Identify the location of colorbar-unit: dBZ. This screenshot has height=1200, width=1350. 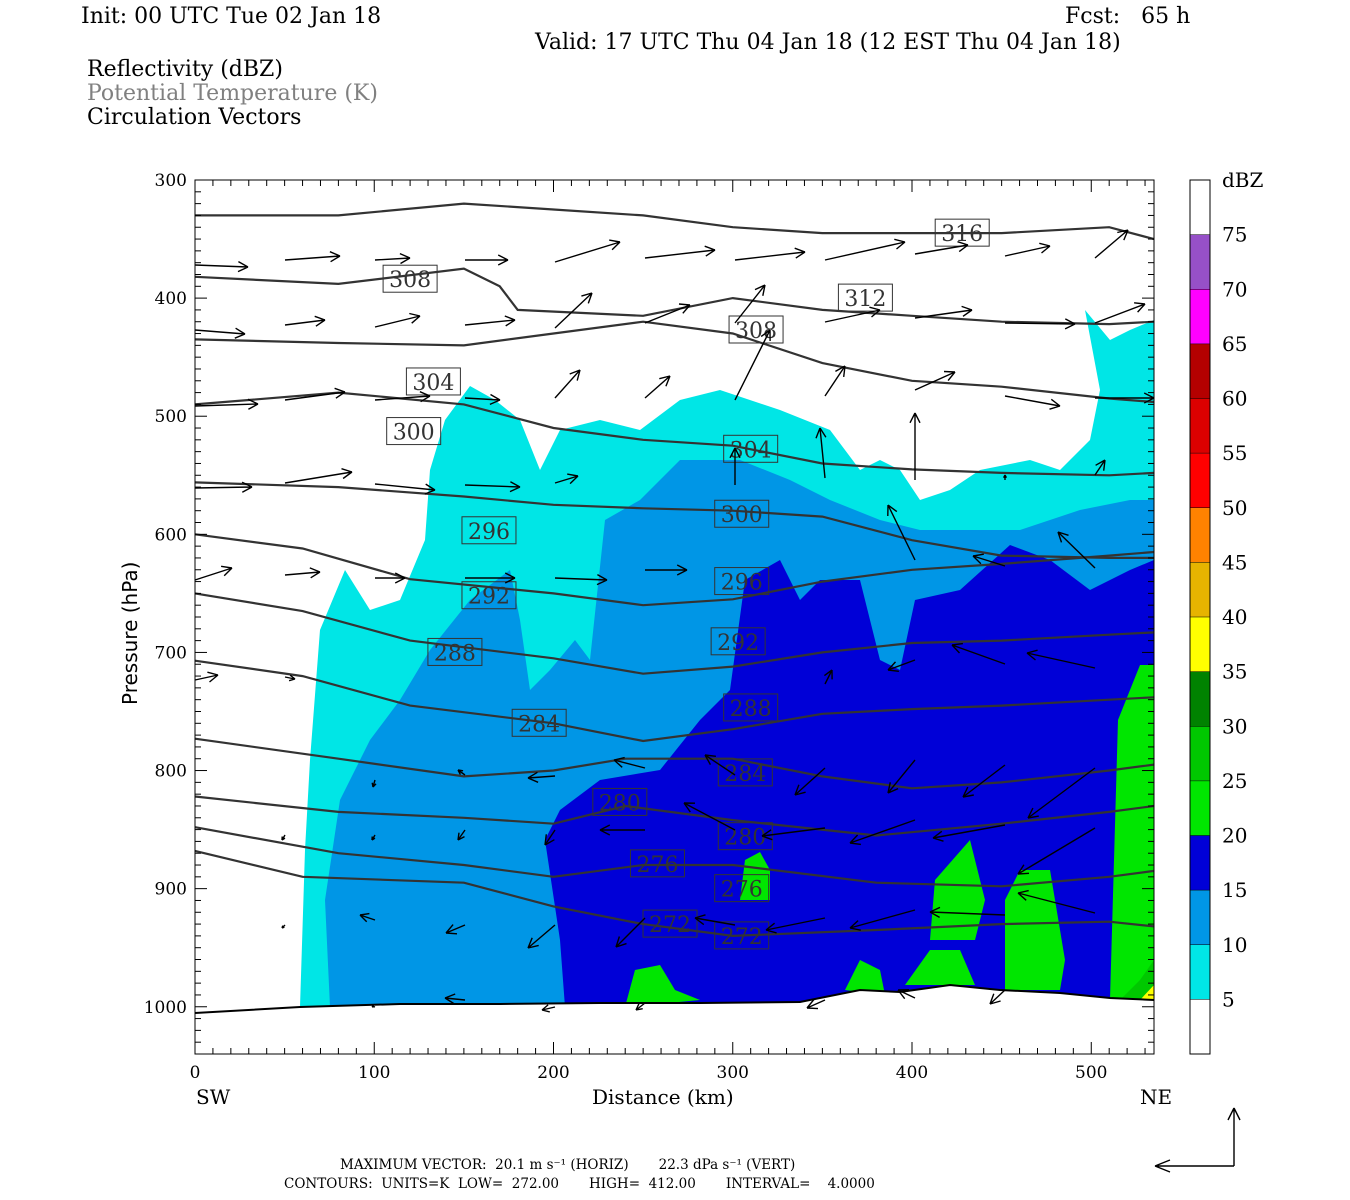
(1243, 180).